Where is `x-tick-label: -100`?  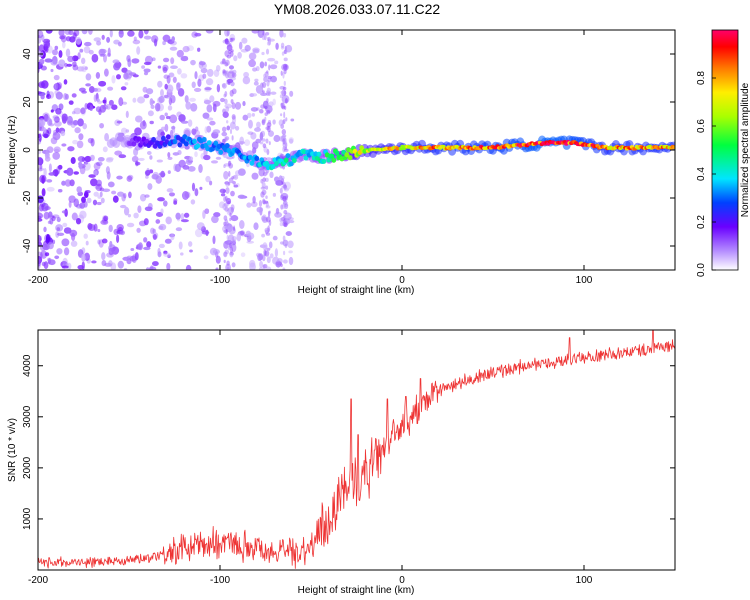
x-tick-label: -100 is located at coordinates (220, 580).